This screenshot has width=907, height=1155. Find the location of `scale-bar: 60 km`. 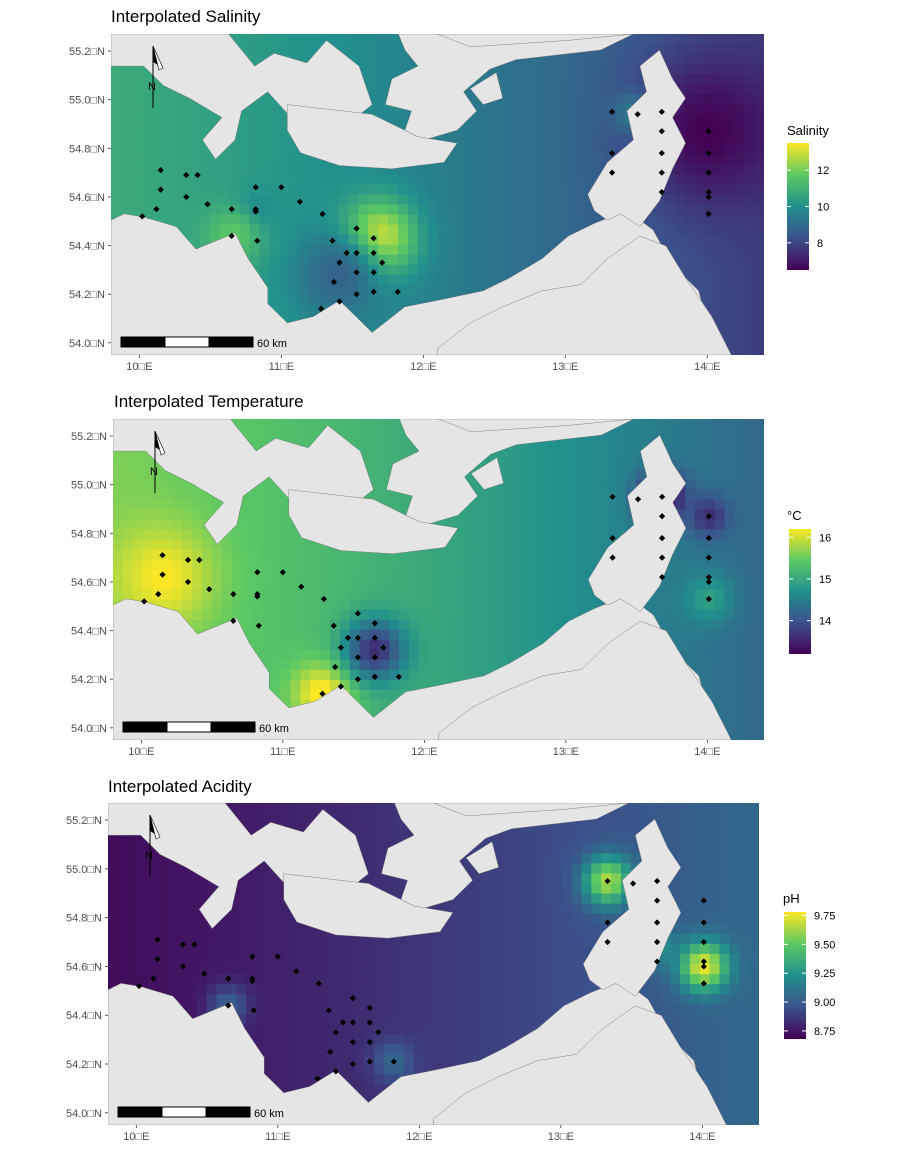

scale-bar: 60 km is located at coordinates (205, 728).